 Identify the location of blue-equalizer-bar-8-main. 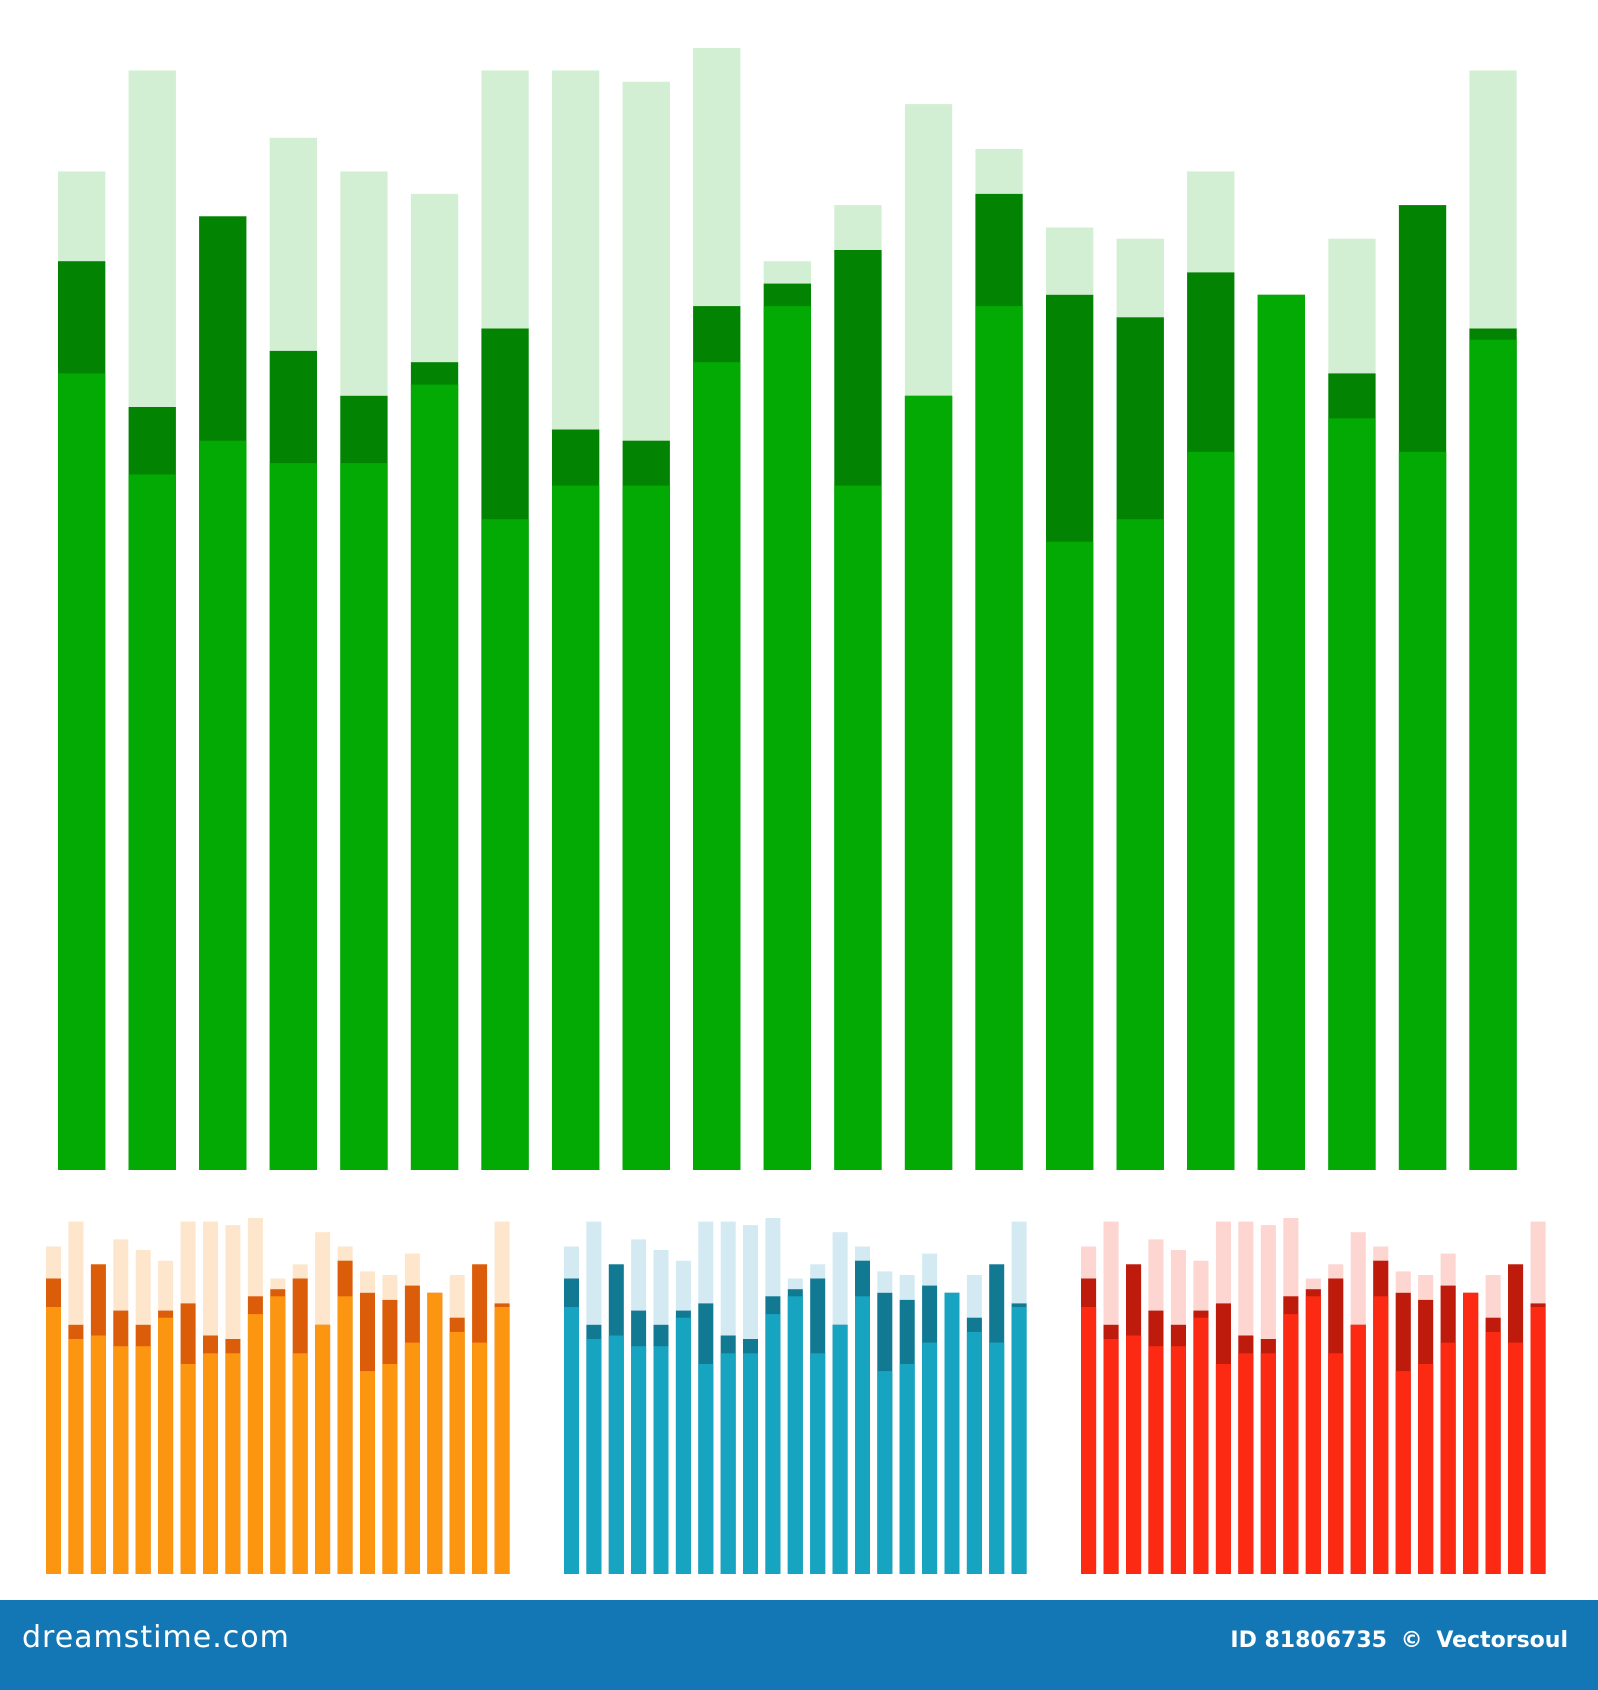
(728, 1463).